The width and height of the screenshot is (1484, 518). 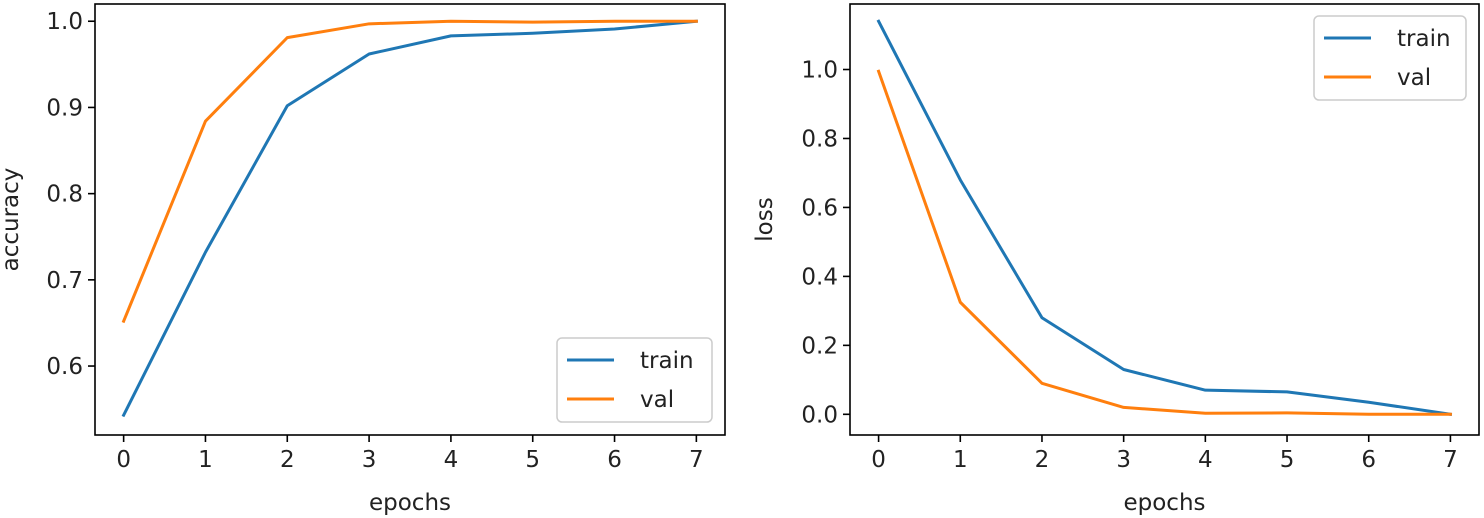 I want to click on y-tick-label: 0.2, so click(x=819, y=346).